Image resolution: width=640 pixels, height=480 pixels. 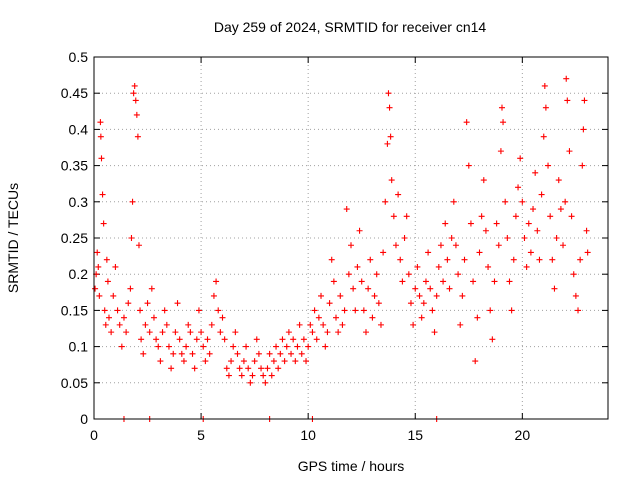 What do you see at coordinates (351, 466) in the screenshot?
I see `x-axis-label: GPS time / hours` at bounding box center [351, 466].